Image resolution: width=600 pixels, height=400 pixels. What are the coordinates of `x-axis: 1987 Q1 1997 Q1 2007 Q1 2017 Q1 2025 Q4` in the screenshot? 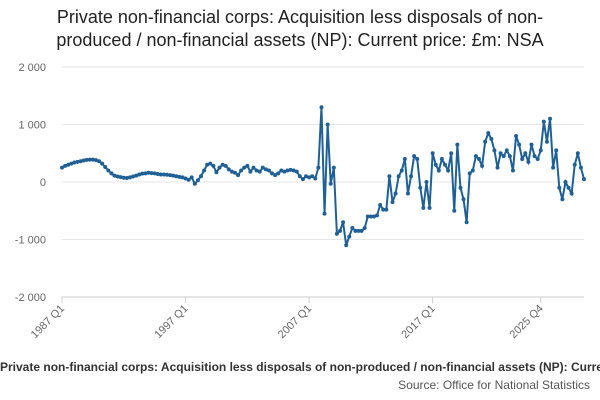 It's located at (306, 318).